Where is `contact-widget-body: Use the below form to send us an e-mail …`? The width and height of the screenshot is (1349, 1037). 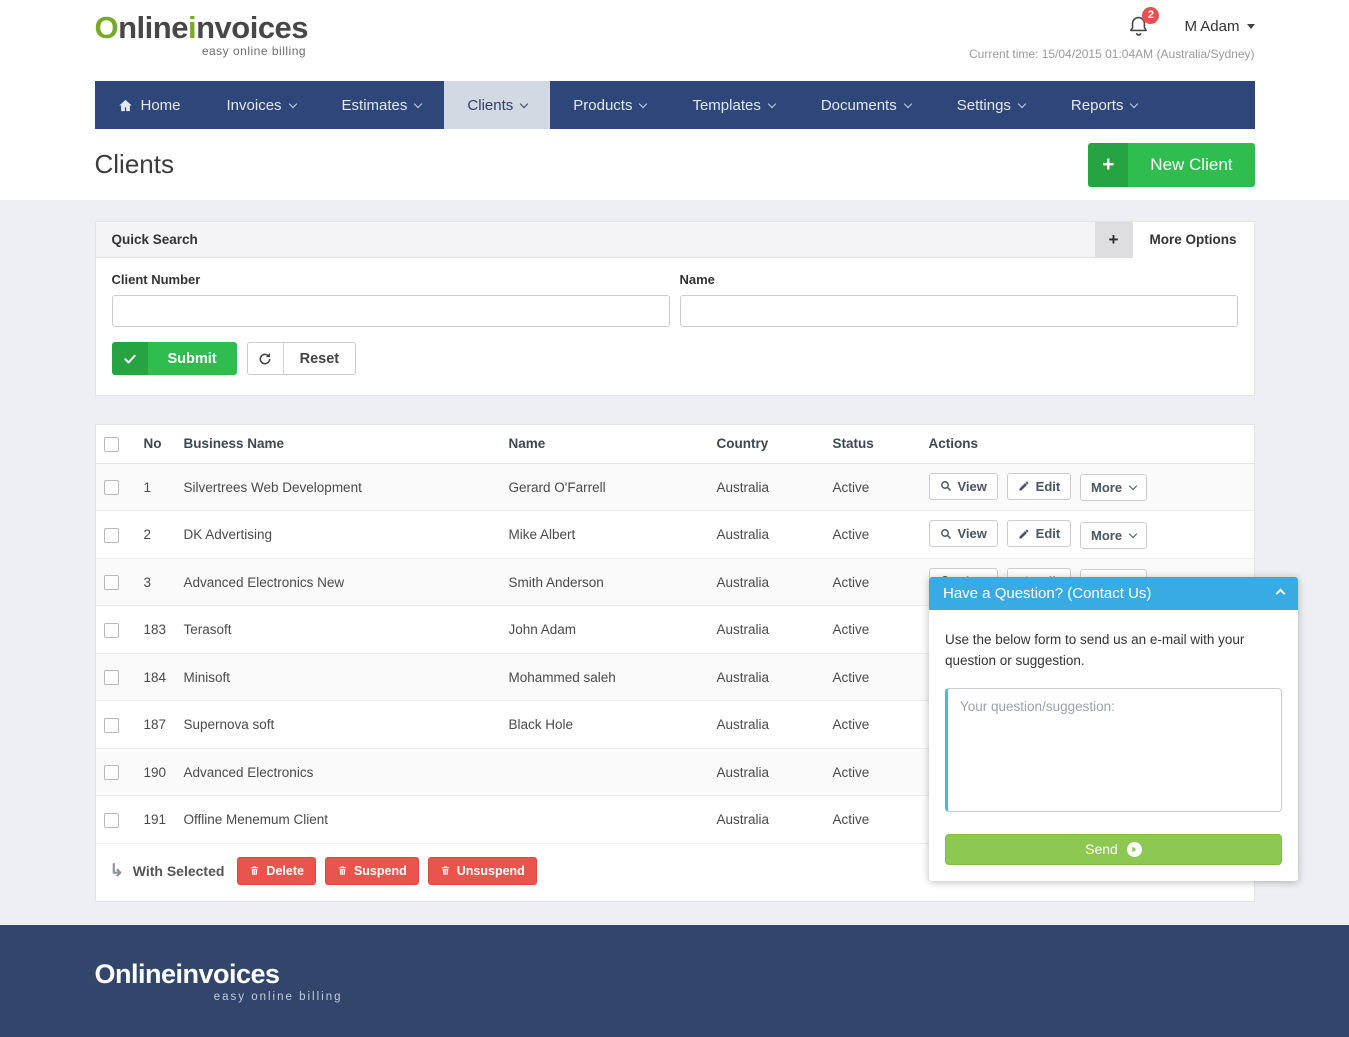
contact-widget-body: Use the below form to send us an e-mail … is located at coordinates (1113, 745).